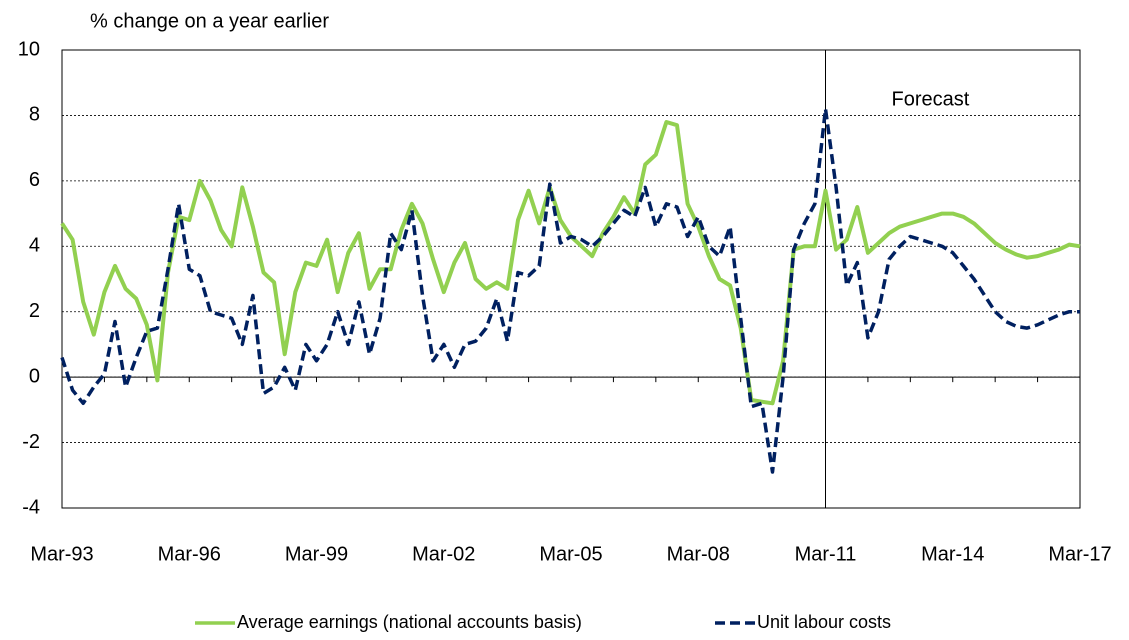 This screenshot has height=640, width=1129. I want to click on x-tick-label: Mar-99, so click(316, 554).